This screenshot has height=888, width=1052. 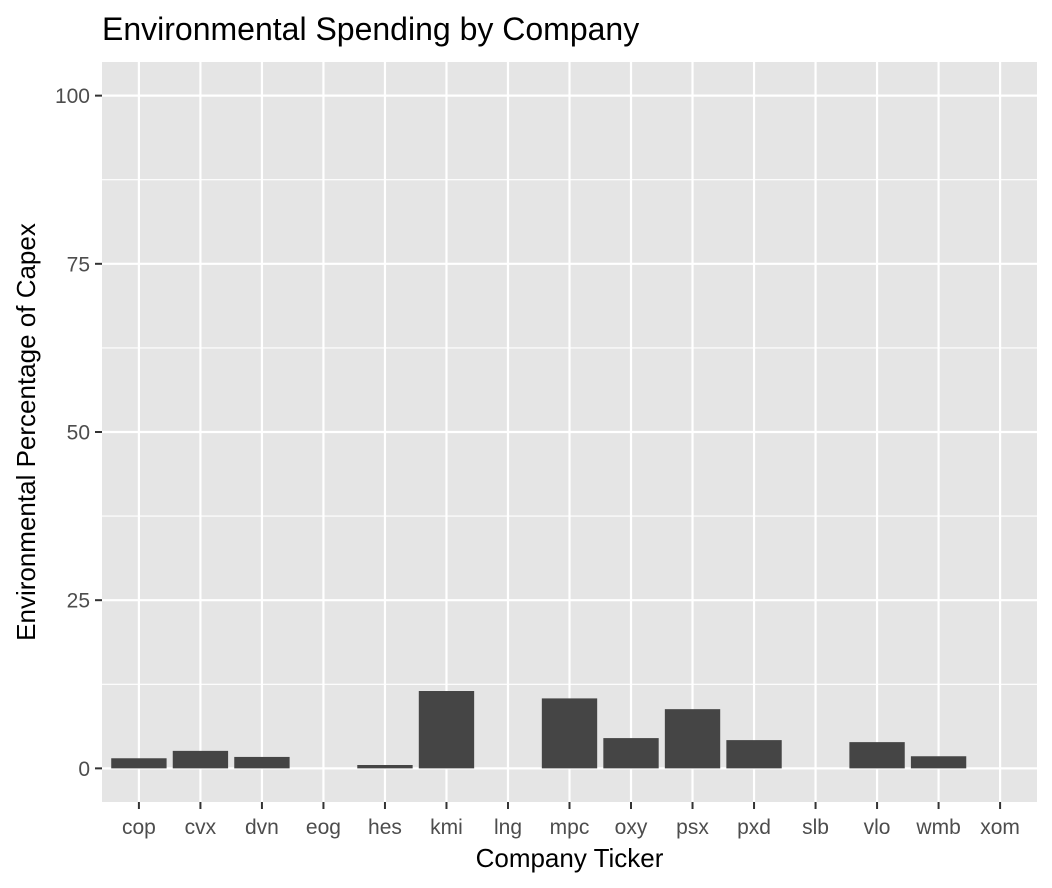 I want to click on y-tick-label: 75, so click(x=78, y=264).